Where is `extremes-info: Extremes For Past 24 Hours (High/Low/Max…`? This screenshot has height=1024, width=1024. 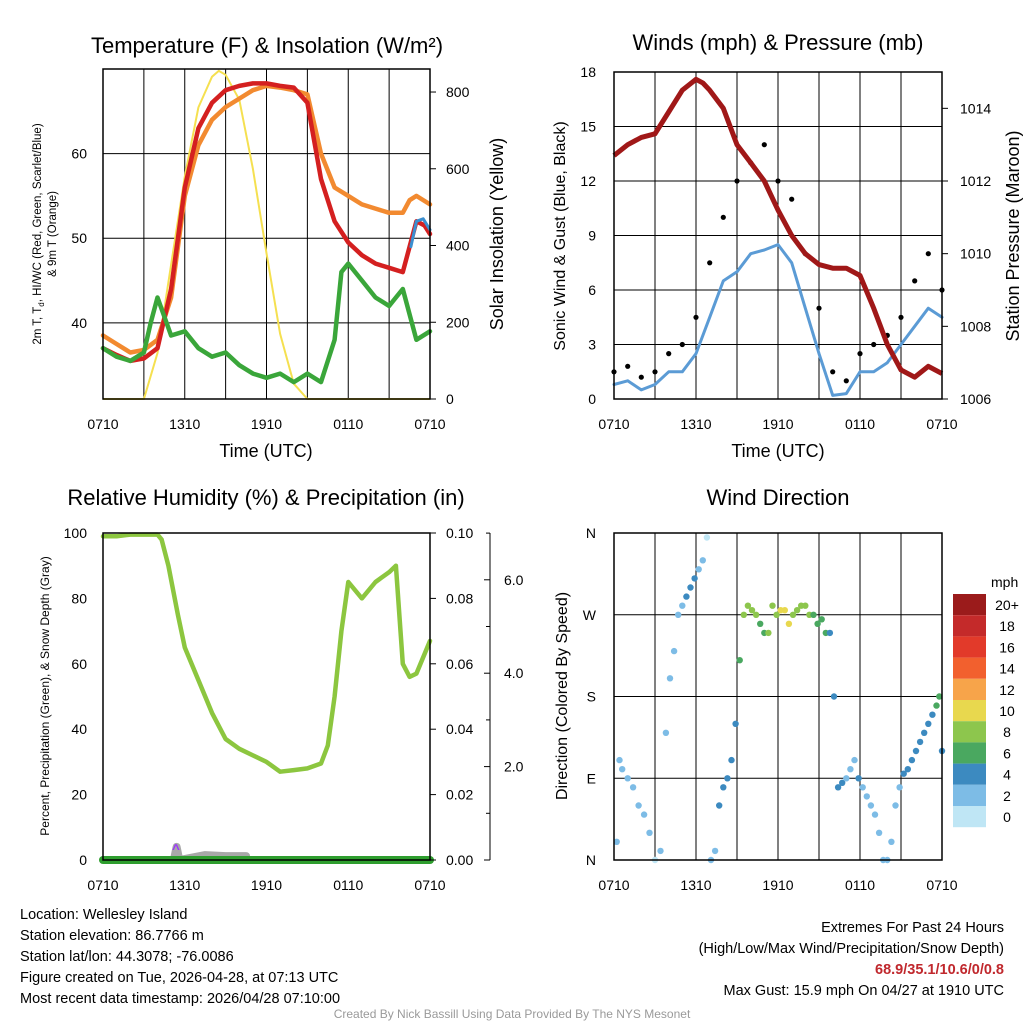
extremes-info: Extremes For Past 24 Hours (High/Low/Max… is located at coordinates (851, 960).